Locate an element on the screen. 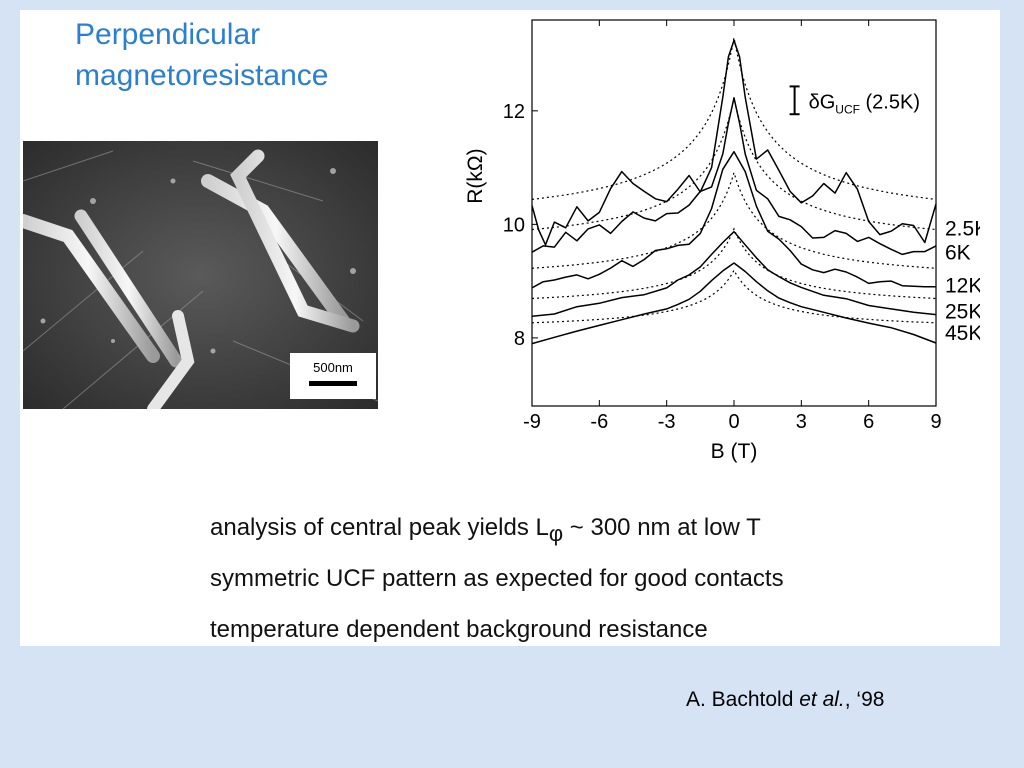  x-tick-label-6: 9 is located at coordinates (935, 422).